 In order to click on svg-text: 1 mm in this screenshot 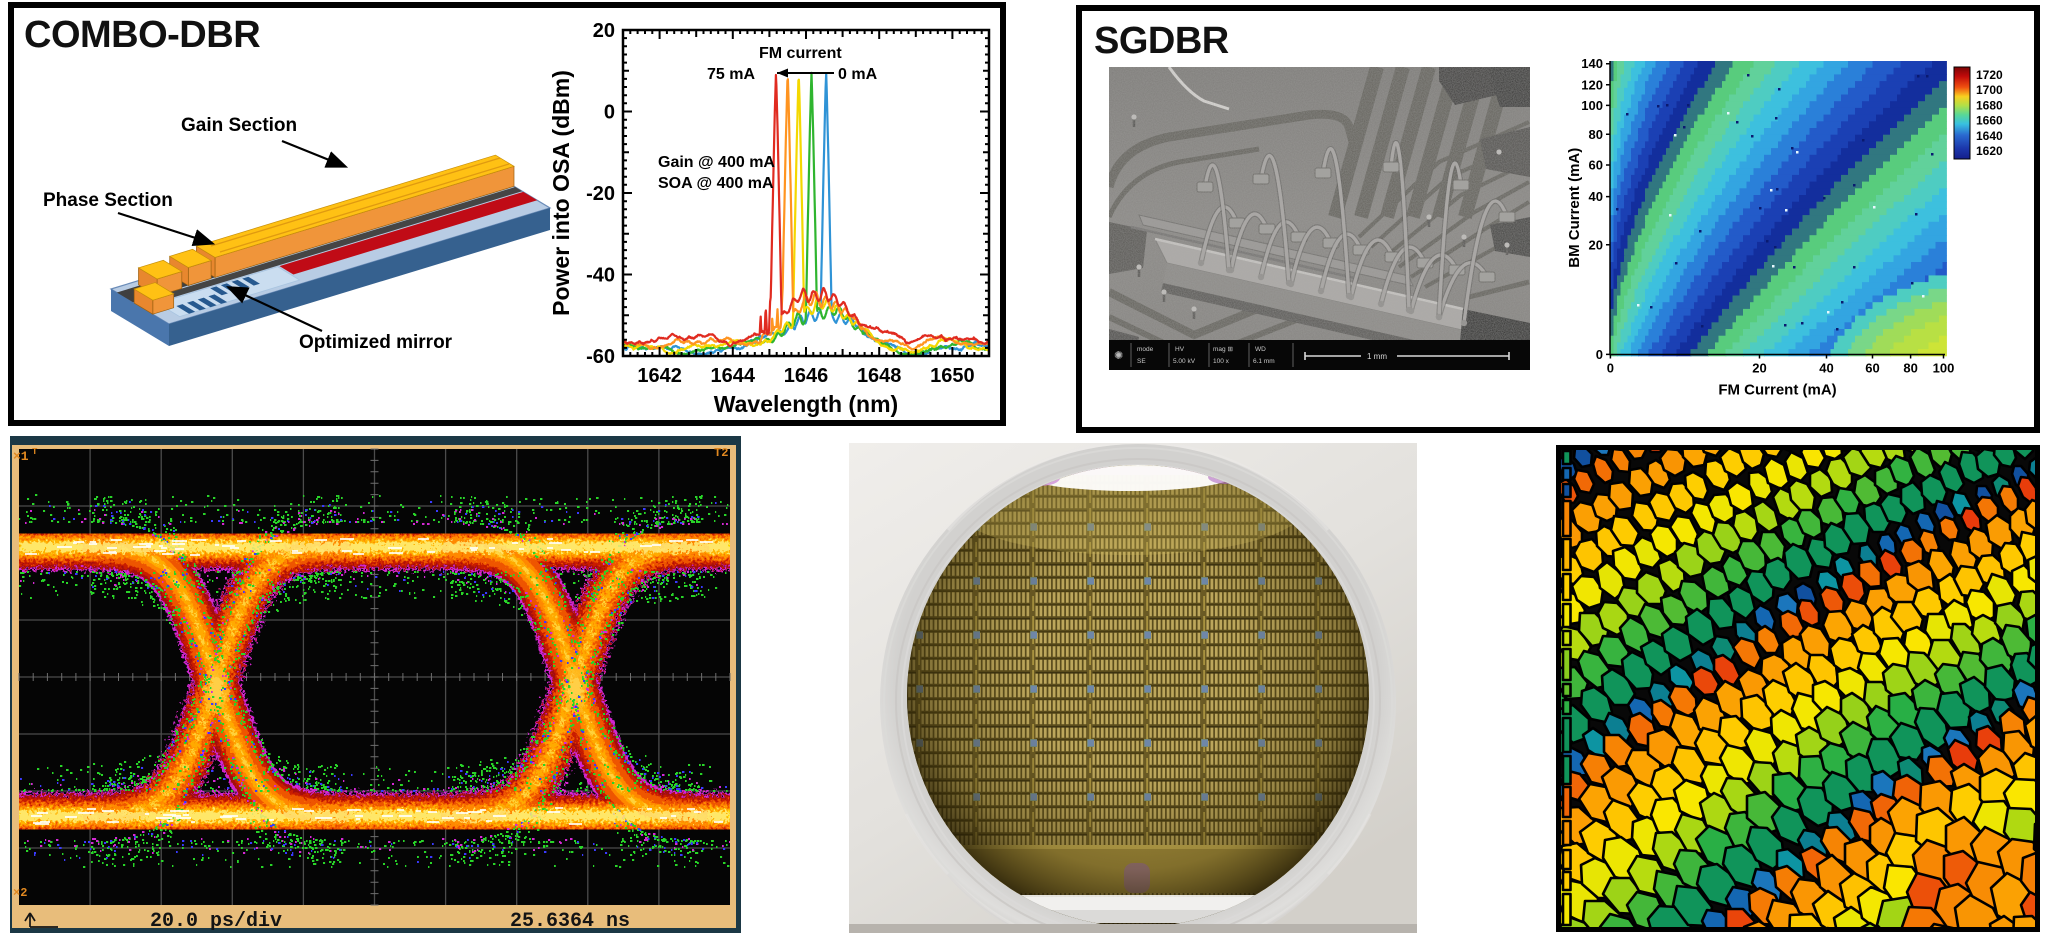, I will do `click(1377, 356)`.